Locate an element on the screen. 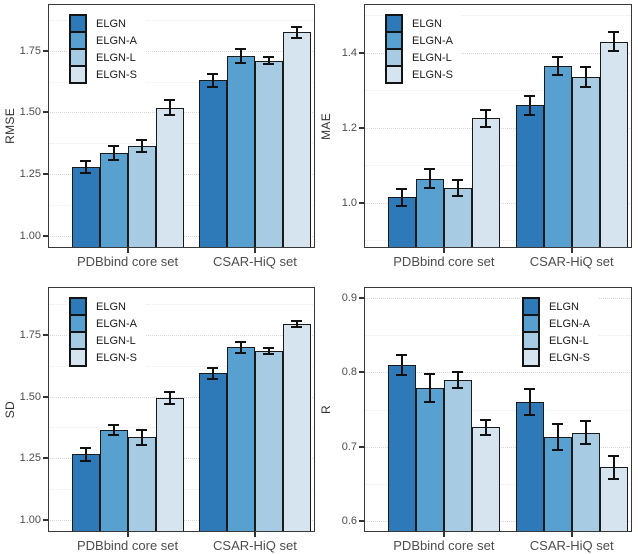  y-axis-title: MAE is located at coordinates (326, 126).